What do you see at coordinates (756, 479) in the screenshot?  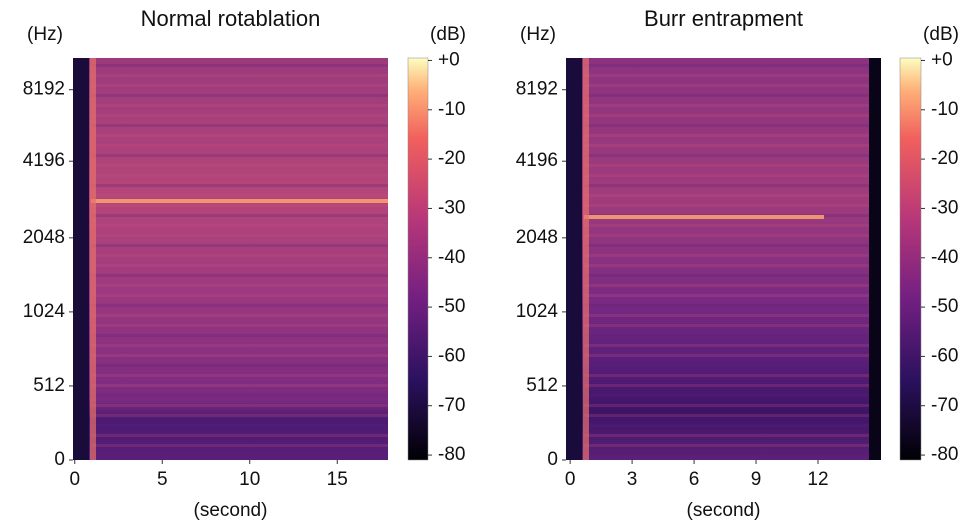 I see `x-tick-label: 9` at bounding box center [756, 479].